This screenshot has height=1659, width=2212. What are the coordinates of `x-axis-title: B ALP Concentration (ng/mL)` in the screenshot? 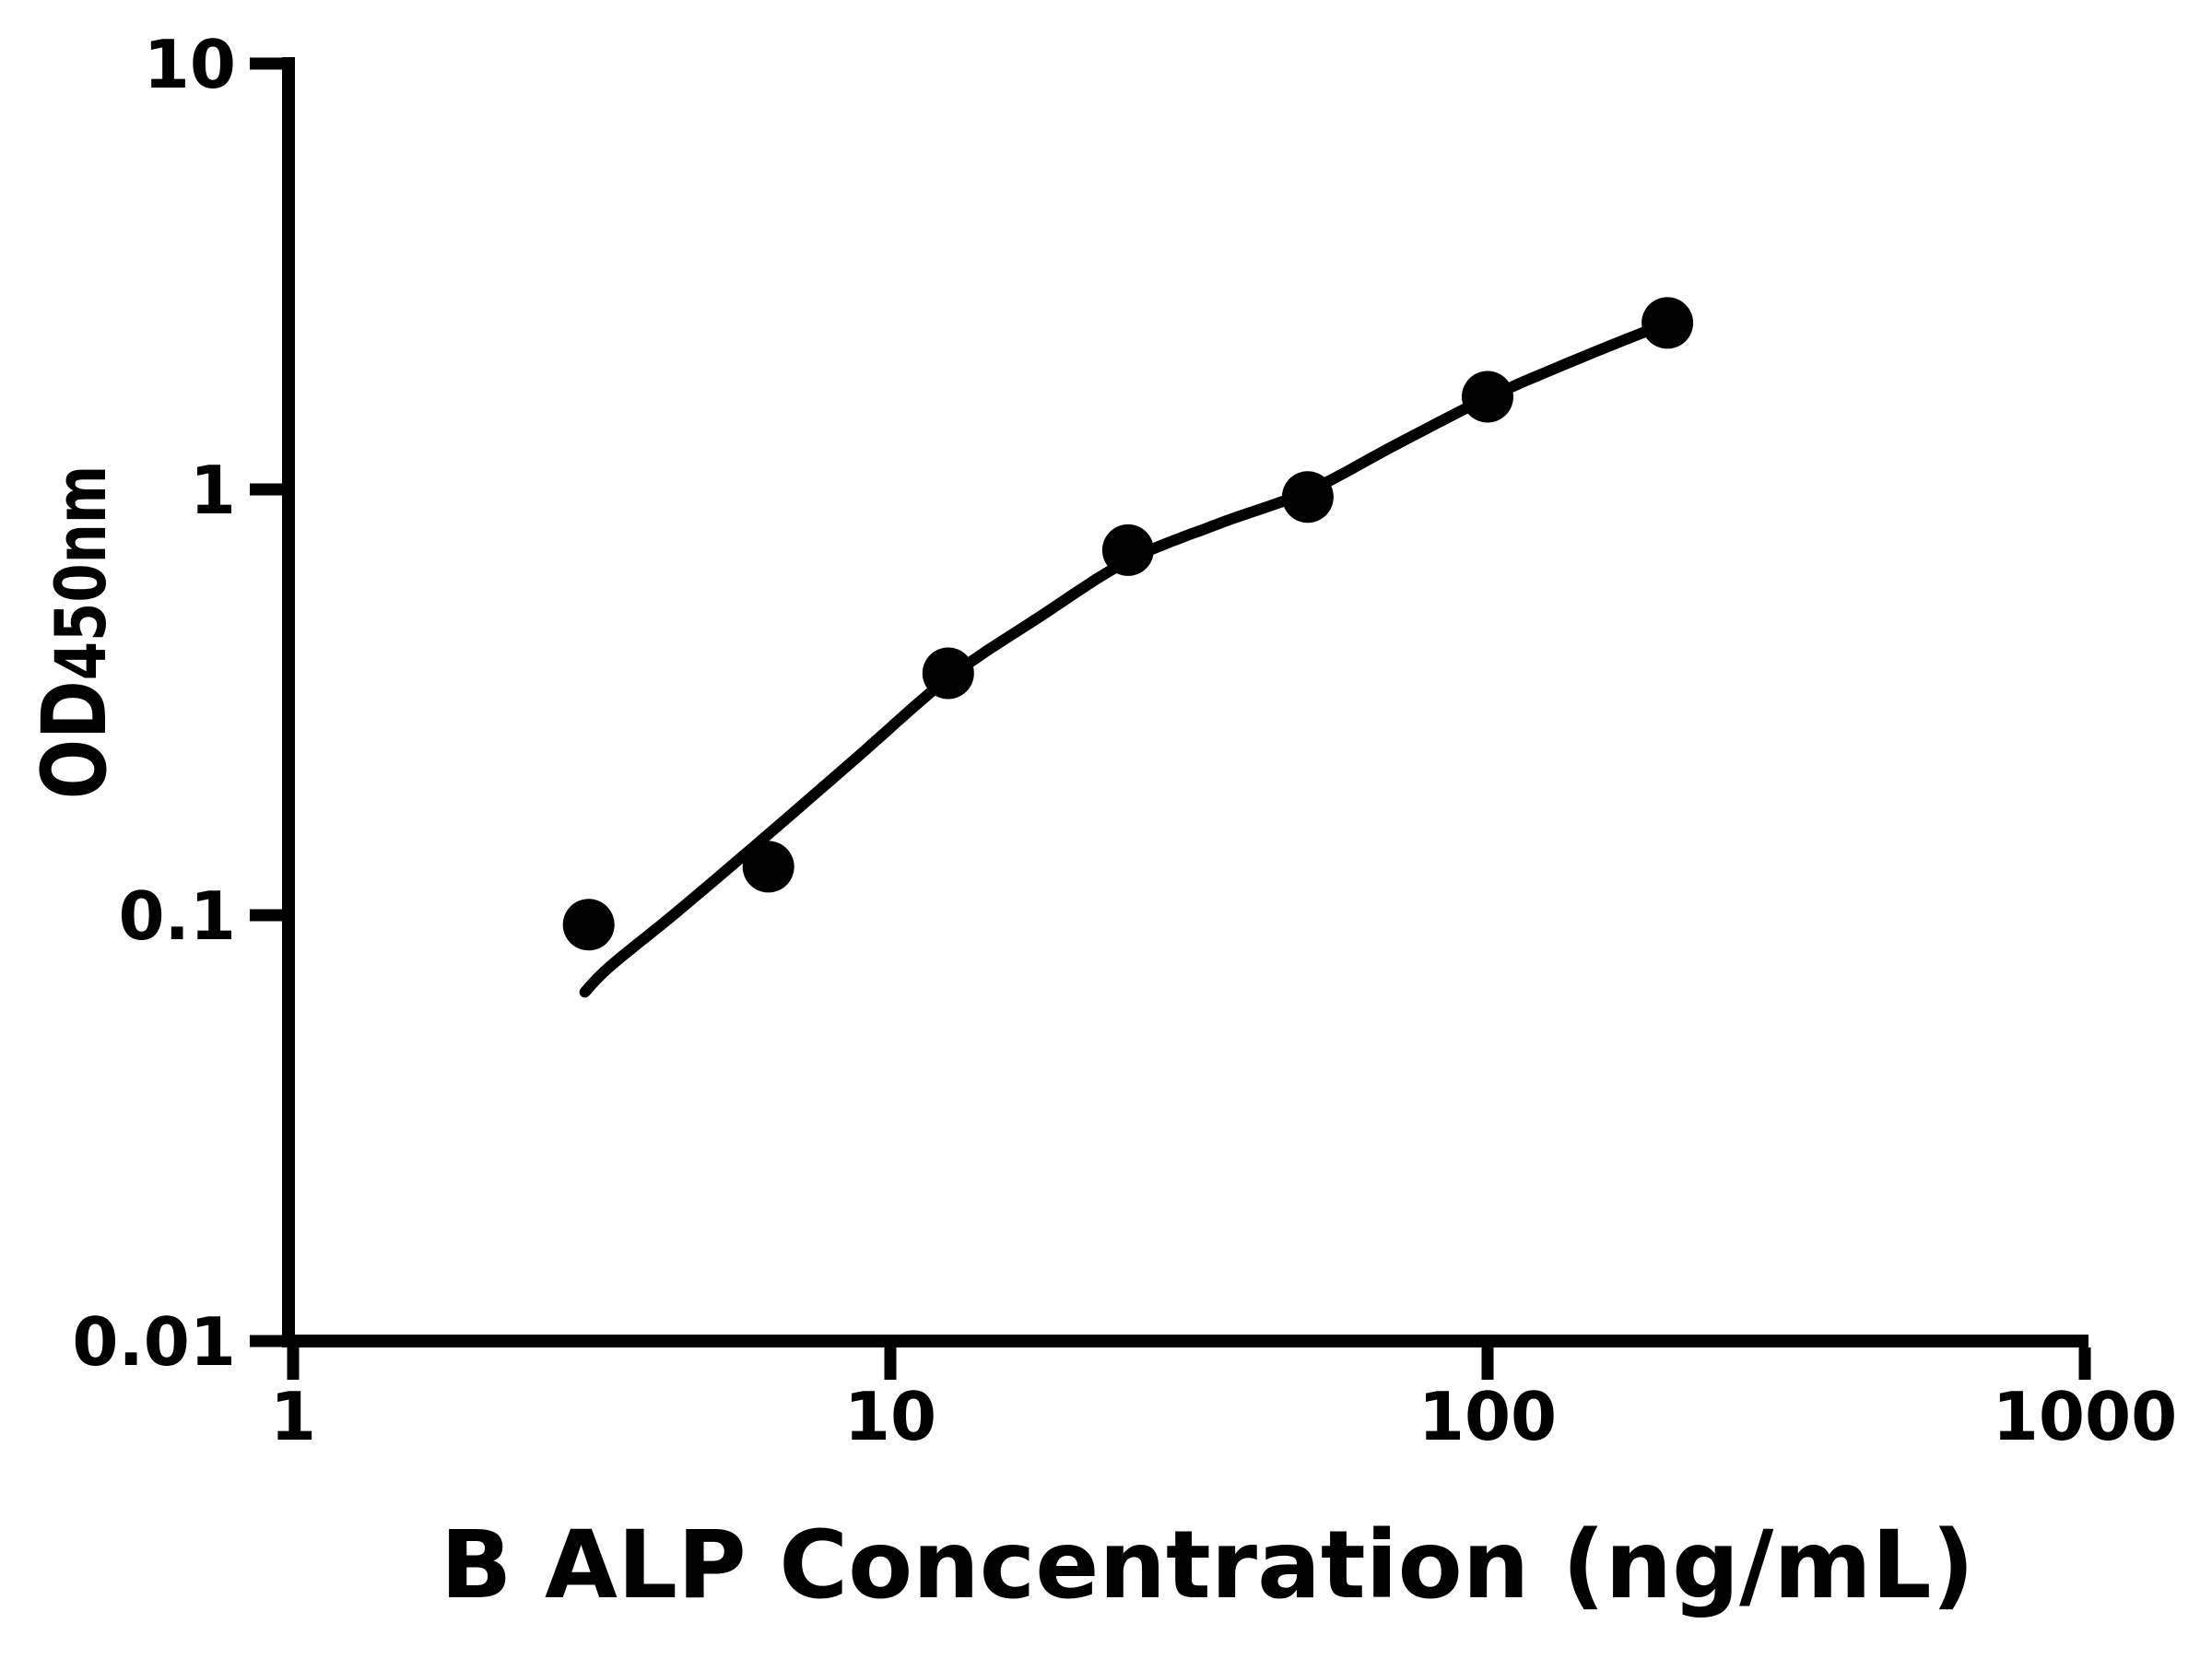 It's located at (1207, 1565).